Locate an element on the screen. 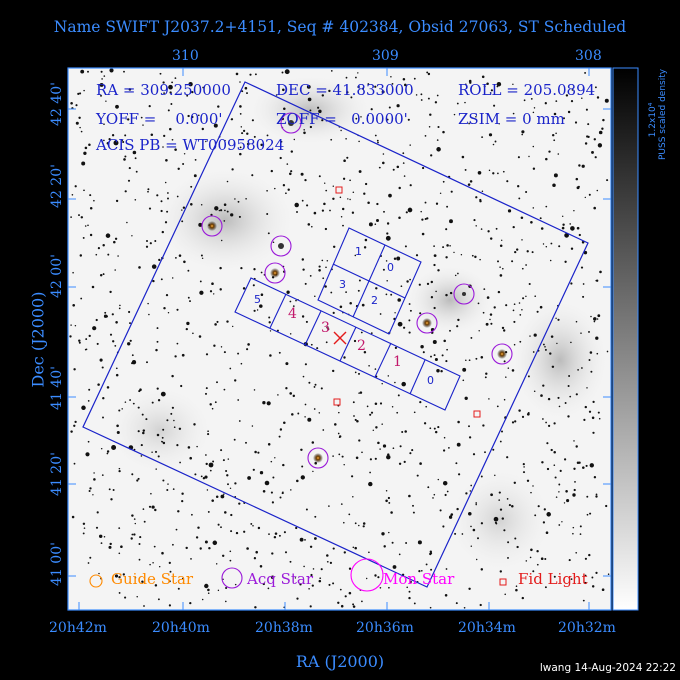 This screenshot has width=680, height=680. colorbar-label: 1.2x10⁴ PUSS scaled density is located at coordinates (658, 114).